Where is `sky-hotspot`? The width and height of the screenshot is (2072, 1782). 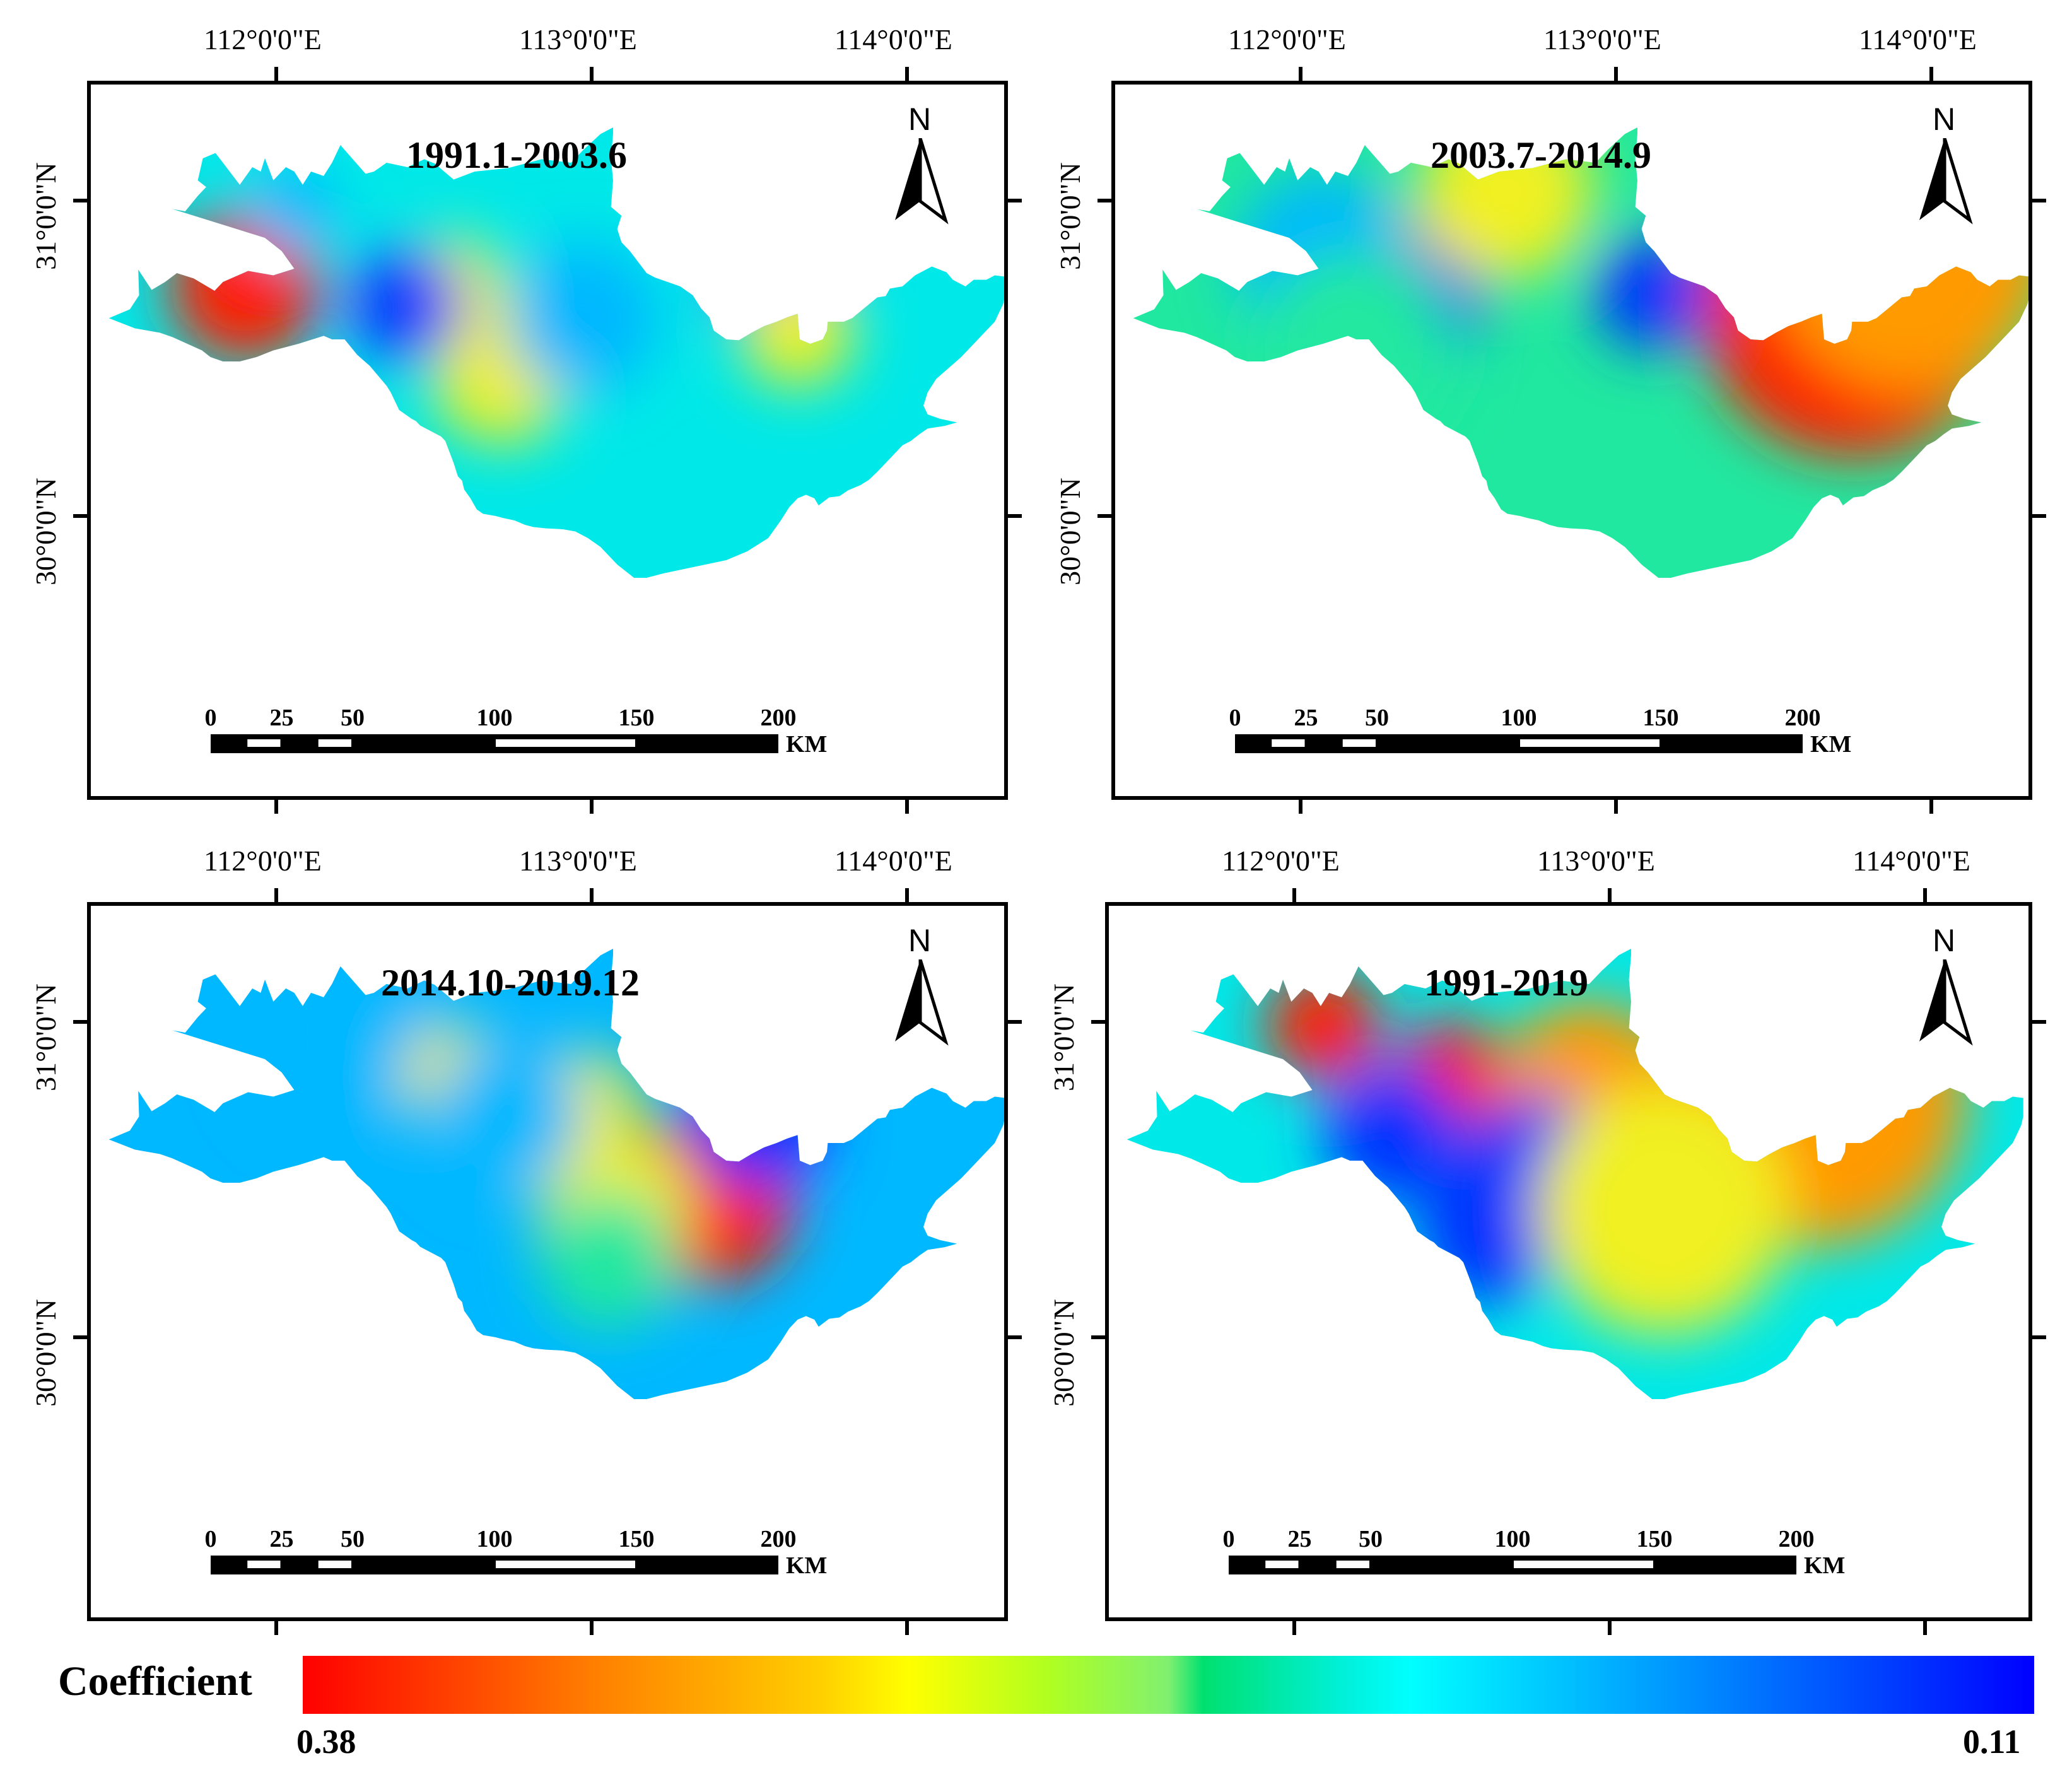
sky-hotspot is located at coordinates (293, 211).